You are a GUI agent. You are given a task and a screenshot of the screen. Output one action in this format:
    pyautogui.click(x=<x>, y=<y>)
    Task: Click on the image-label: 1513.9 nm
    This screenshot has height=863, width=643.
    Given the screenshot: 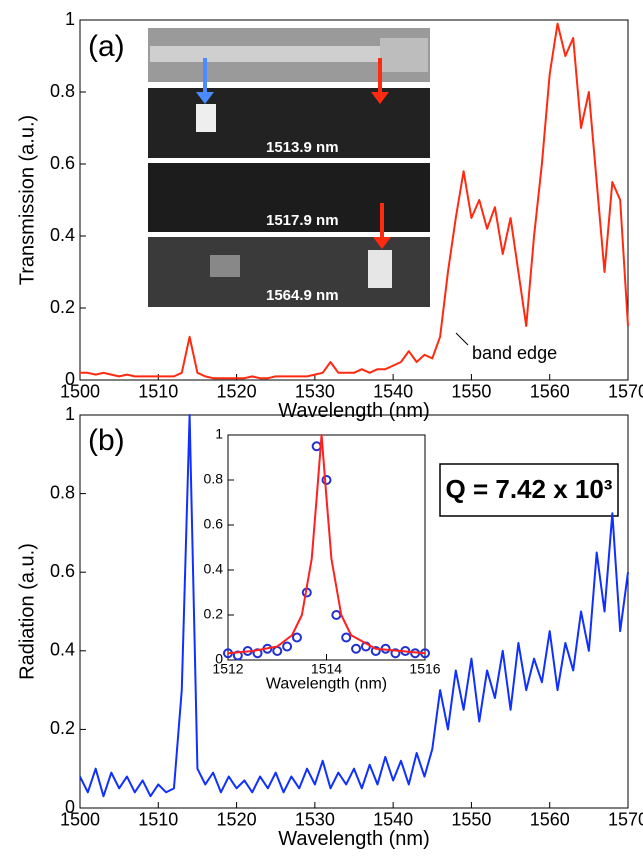 What is the action you would take?
    pyautogui.click(x=302, y=147)
    